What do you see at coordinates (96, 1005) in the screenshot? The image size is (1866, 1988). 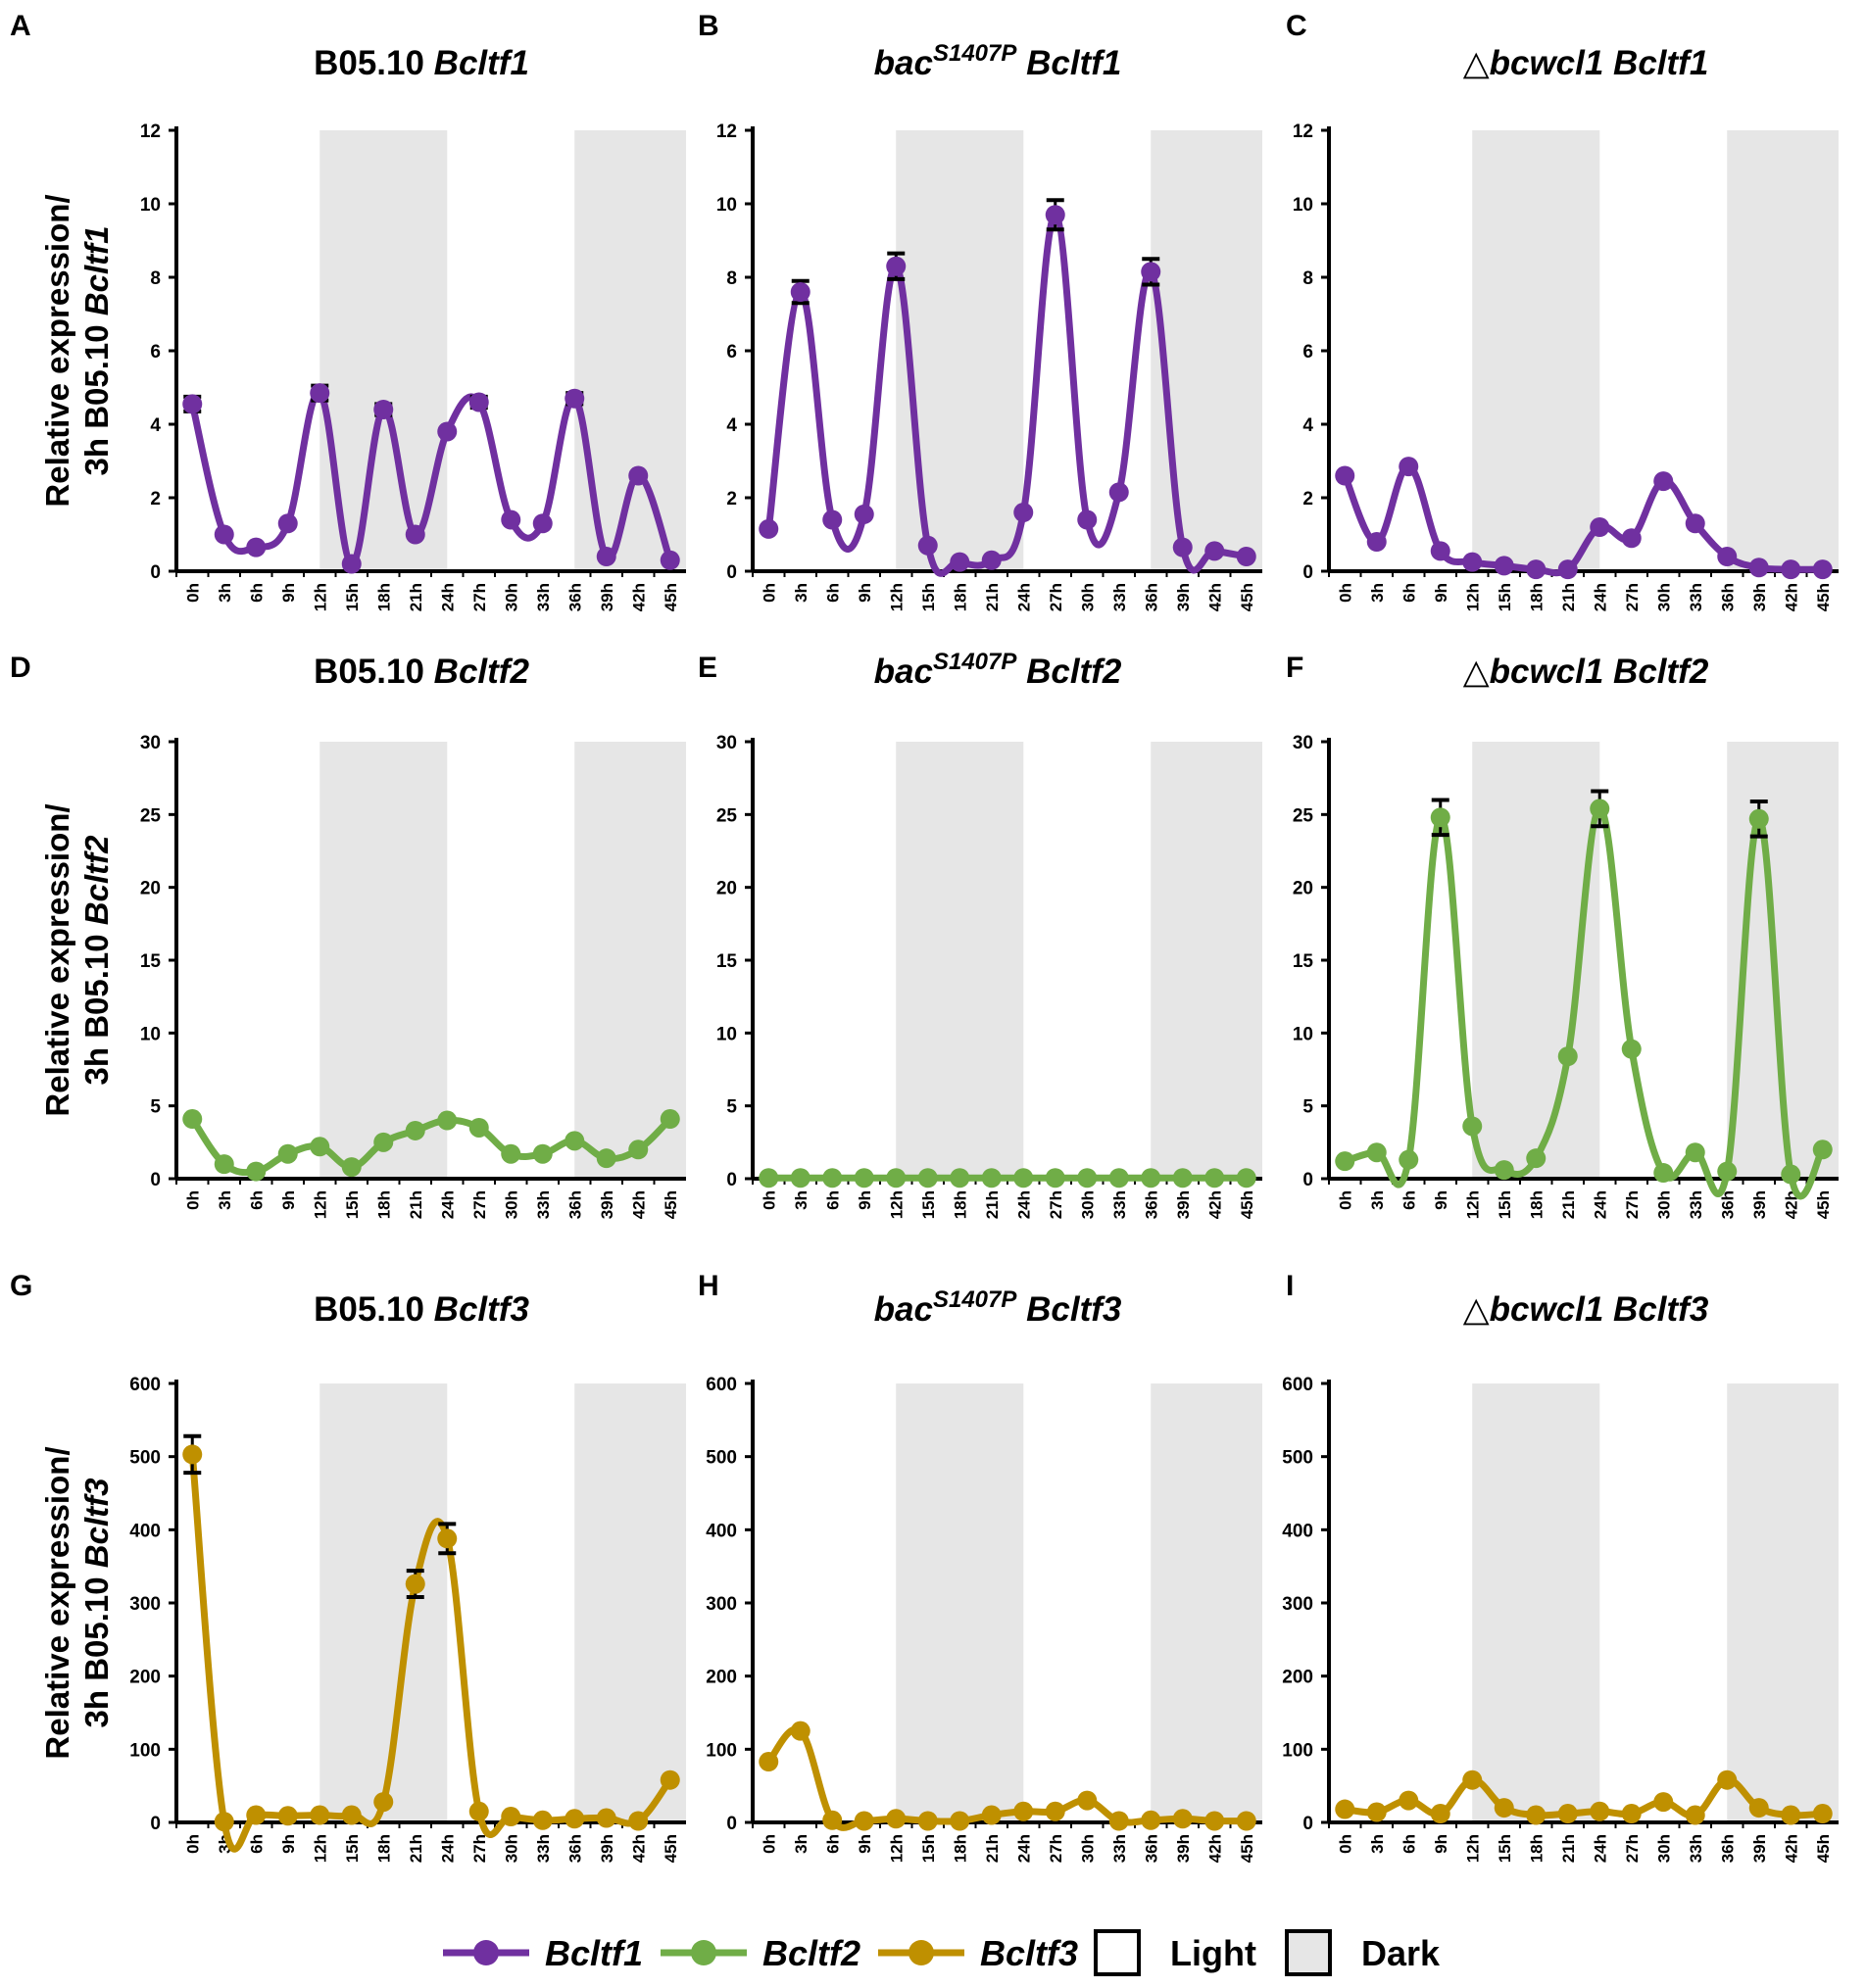 I see `y-axis-label-line2: 3h B05.10` at bounding box center [96, 1005].